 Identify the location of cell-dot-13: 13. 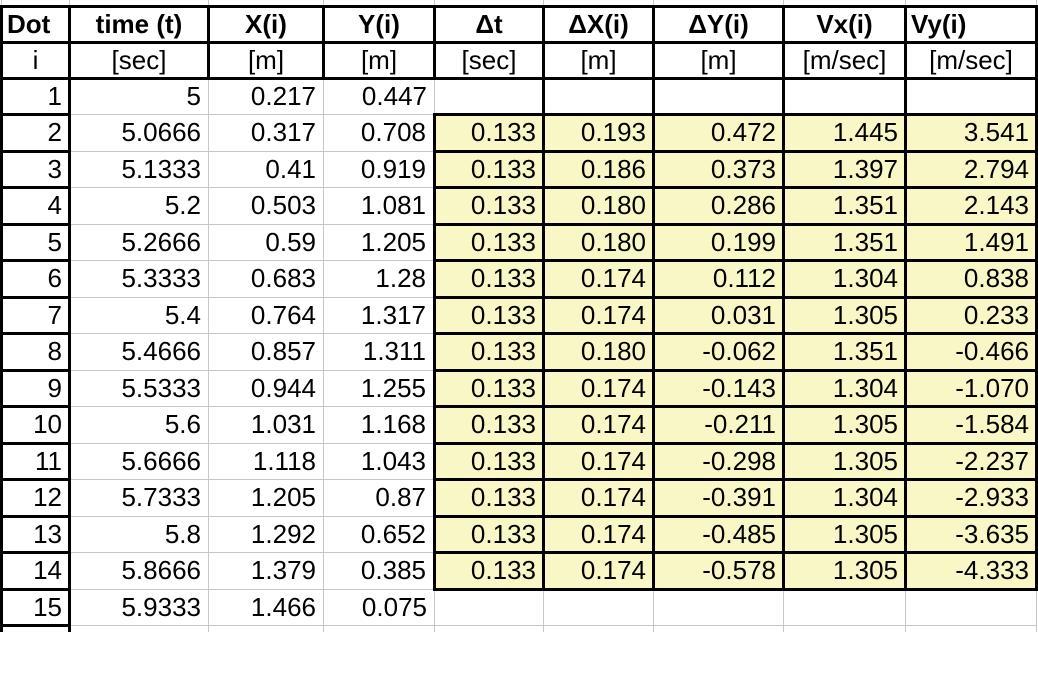
(35, 534).